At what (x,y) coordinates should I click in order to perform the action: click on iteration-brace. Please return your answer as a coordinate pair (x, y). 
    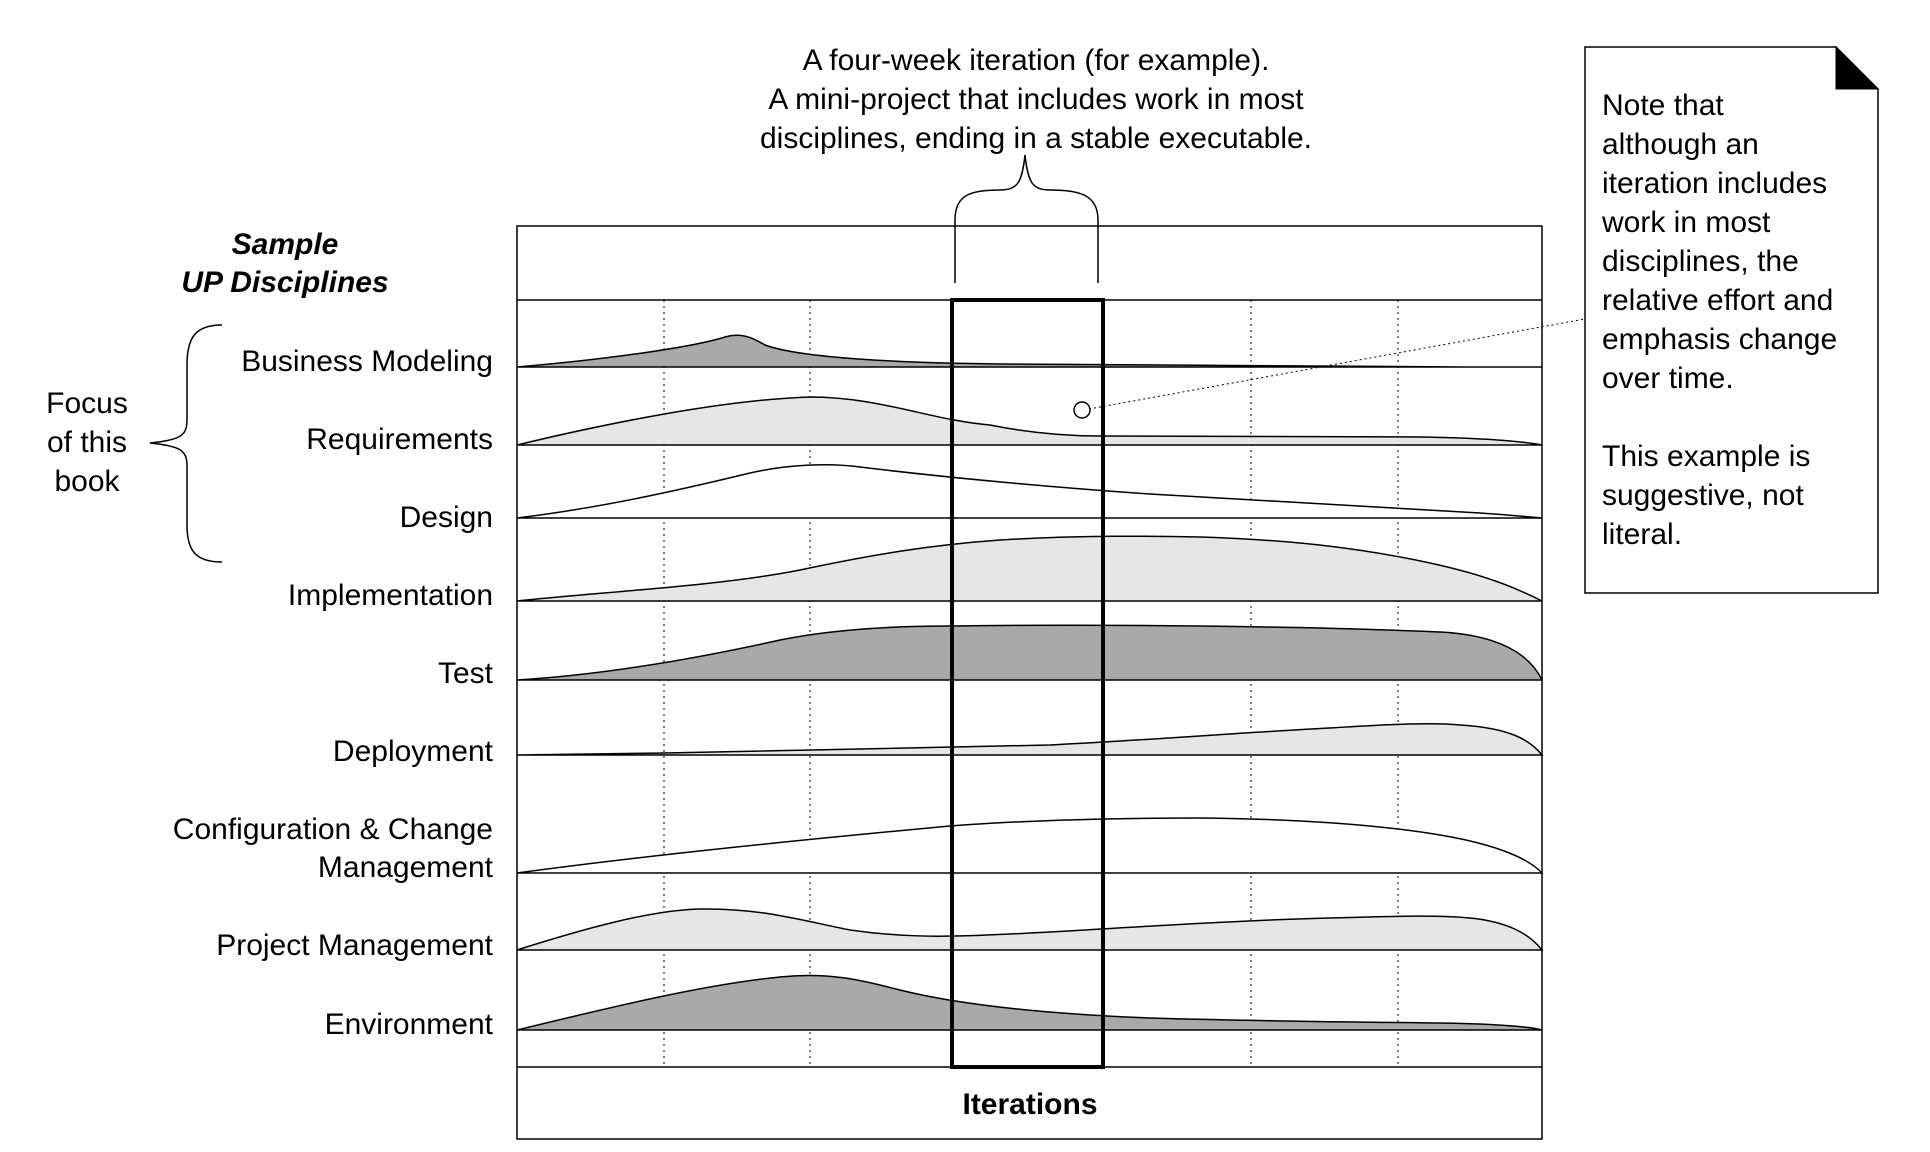
    Looking at the image, I should click on (1026, 218).